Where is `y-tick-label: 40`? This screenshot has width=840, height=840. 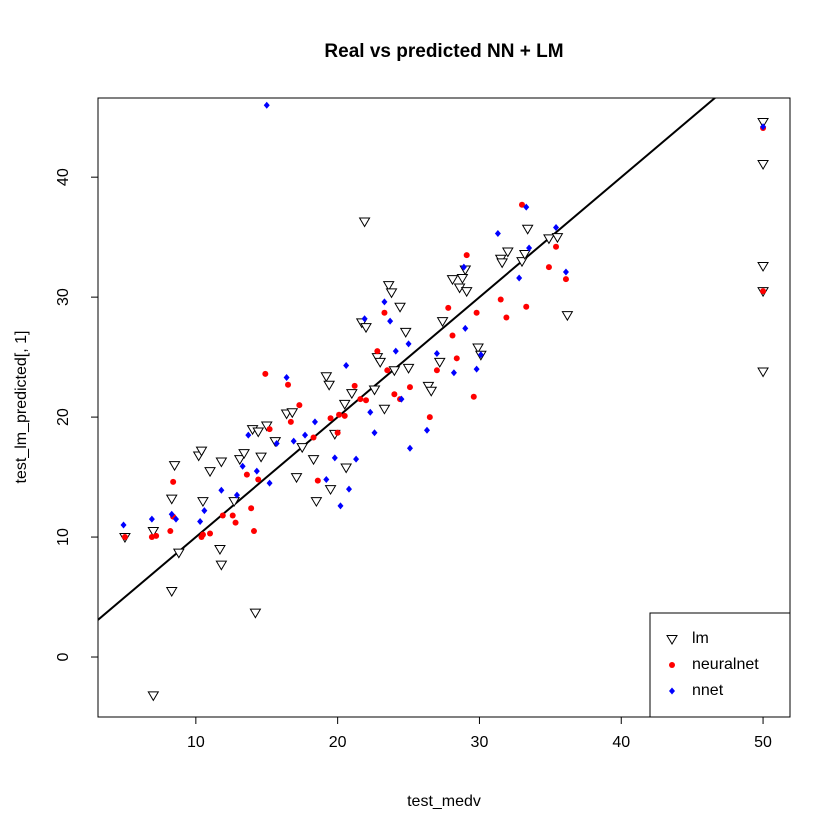 y-tick-label: 40 is located at coordinates (63, 177).